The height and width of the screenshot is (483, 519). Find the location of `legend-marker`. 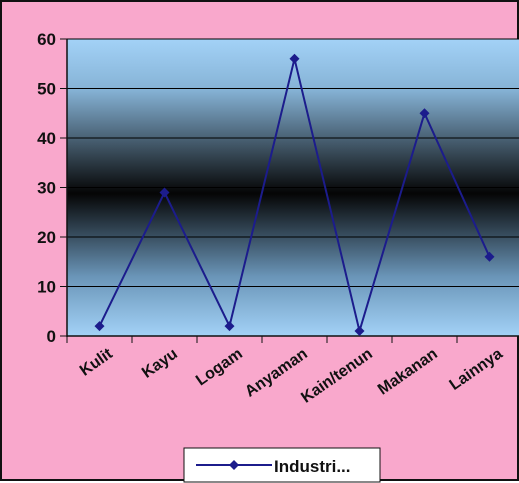

legend-marker is located at coordinates (234, 465).